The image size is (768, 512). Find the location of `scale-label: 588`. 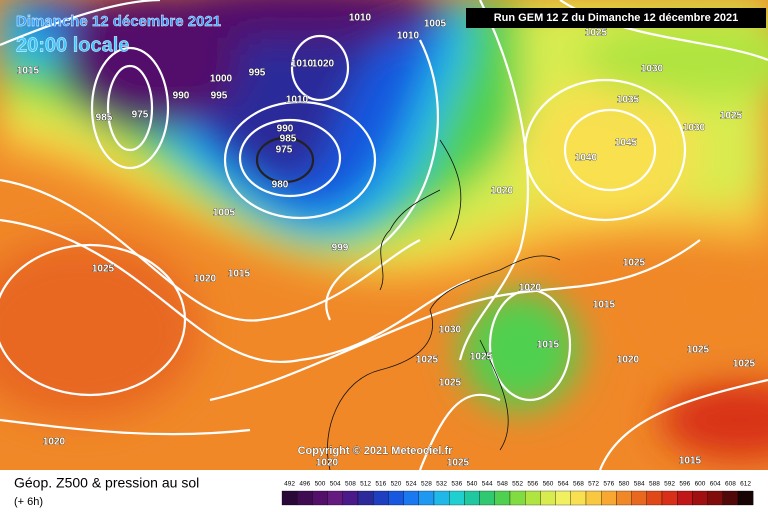

scale-label: 588 is located at coordinates (654, 484).